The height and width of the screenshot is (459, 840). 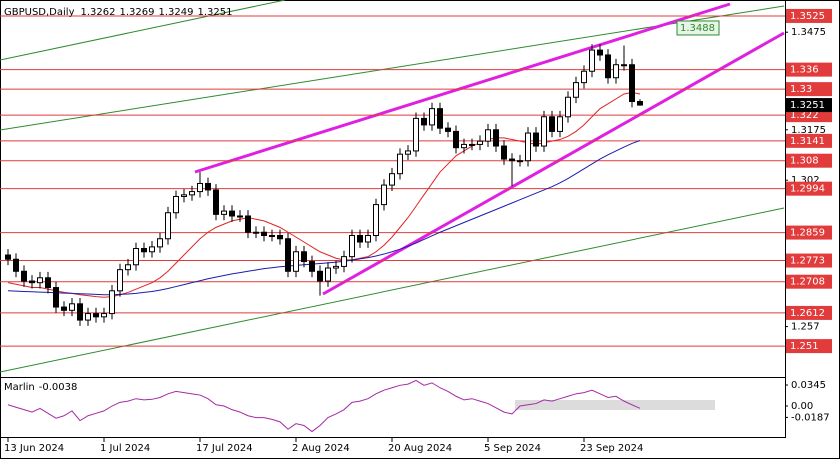 I want to click on y-tick-label: 1.3175, so click(x=808, y=130).